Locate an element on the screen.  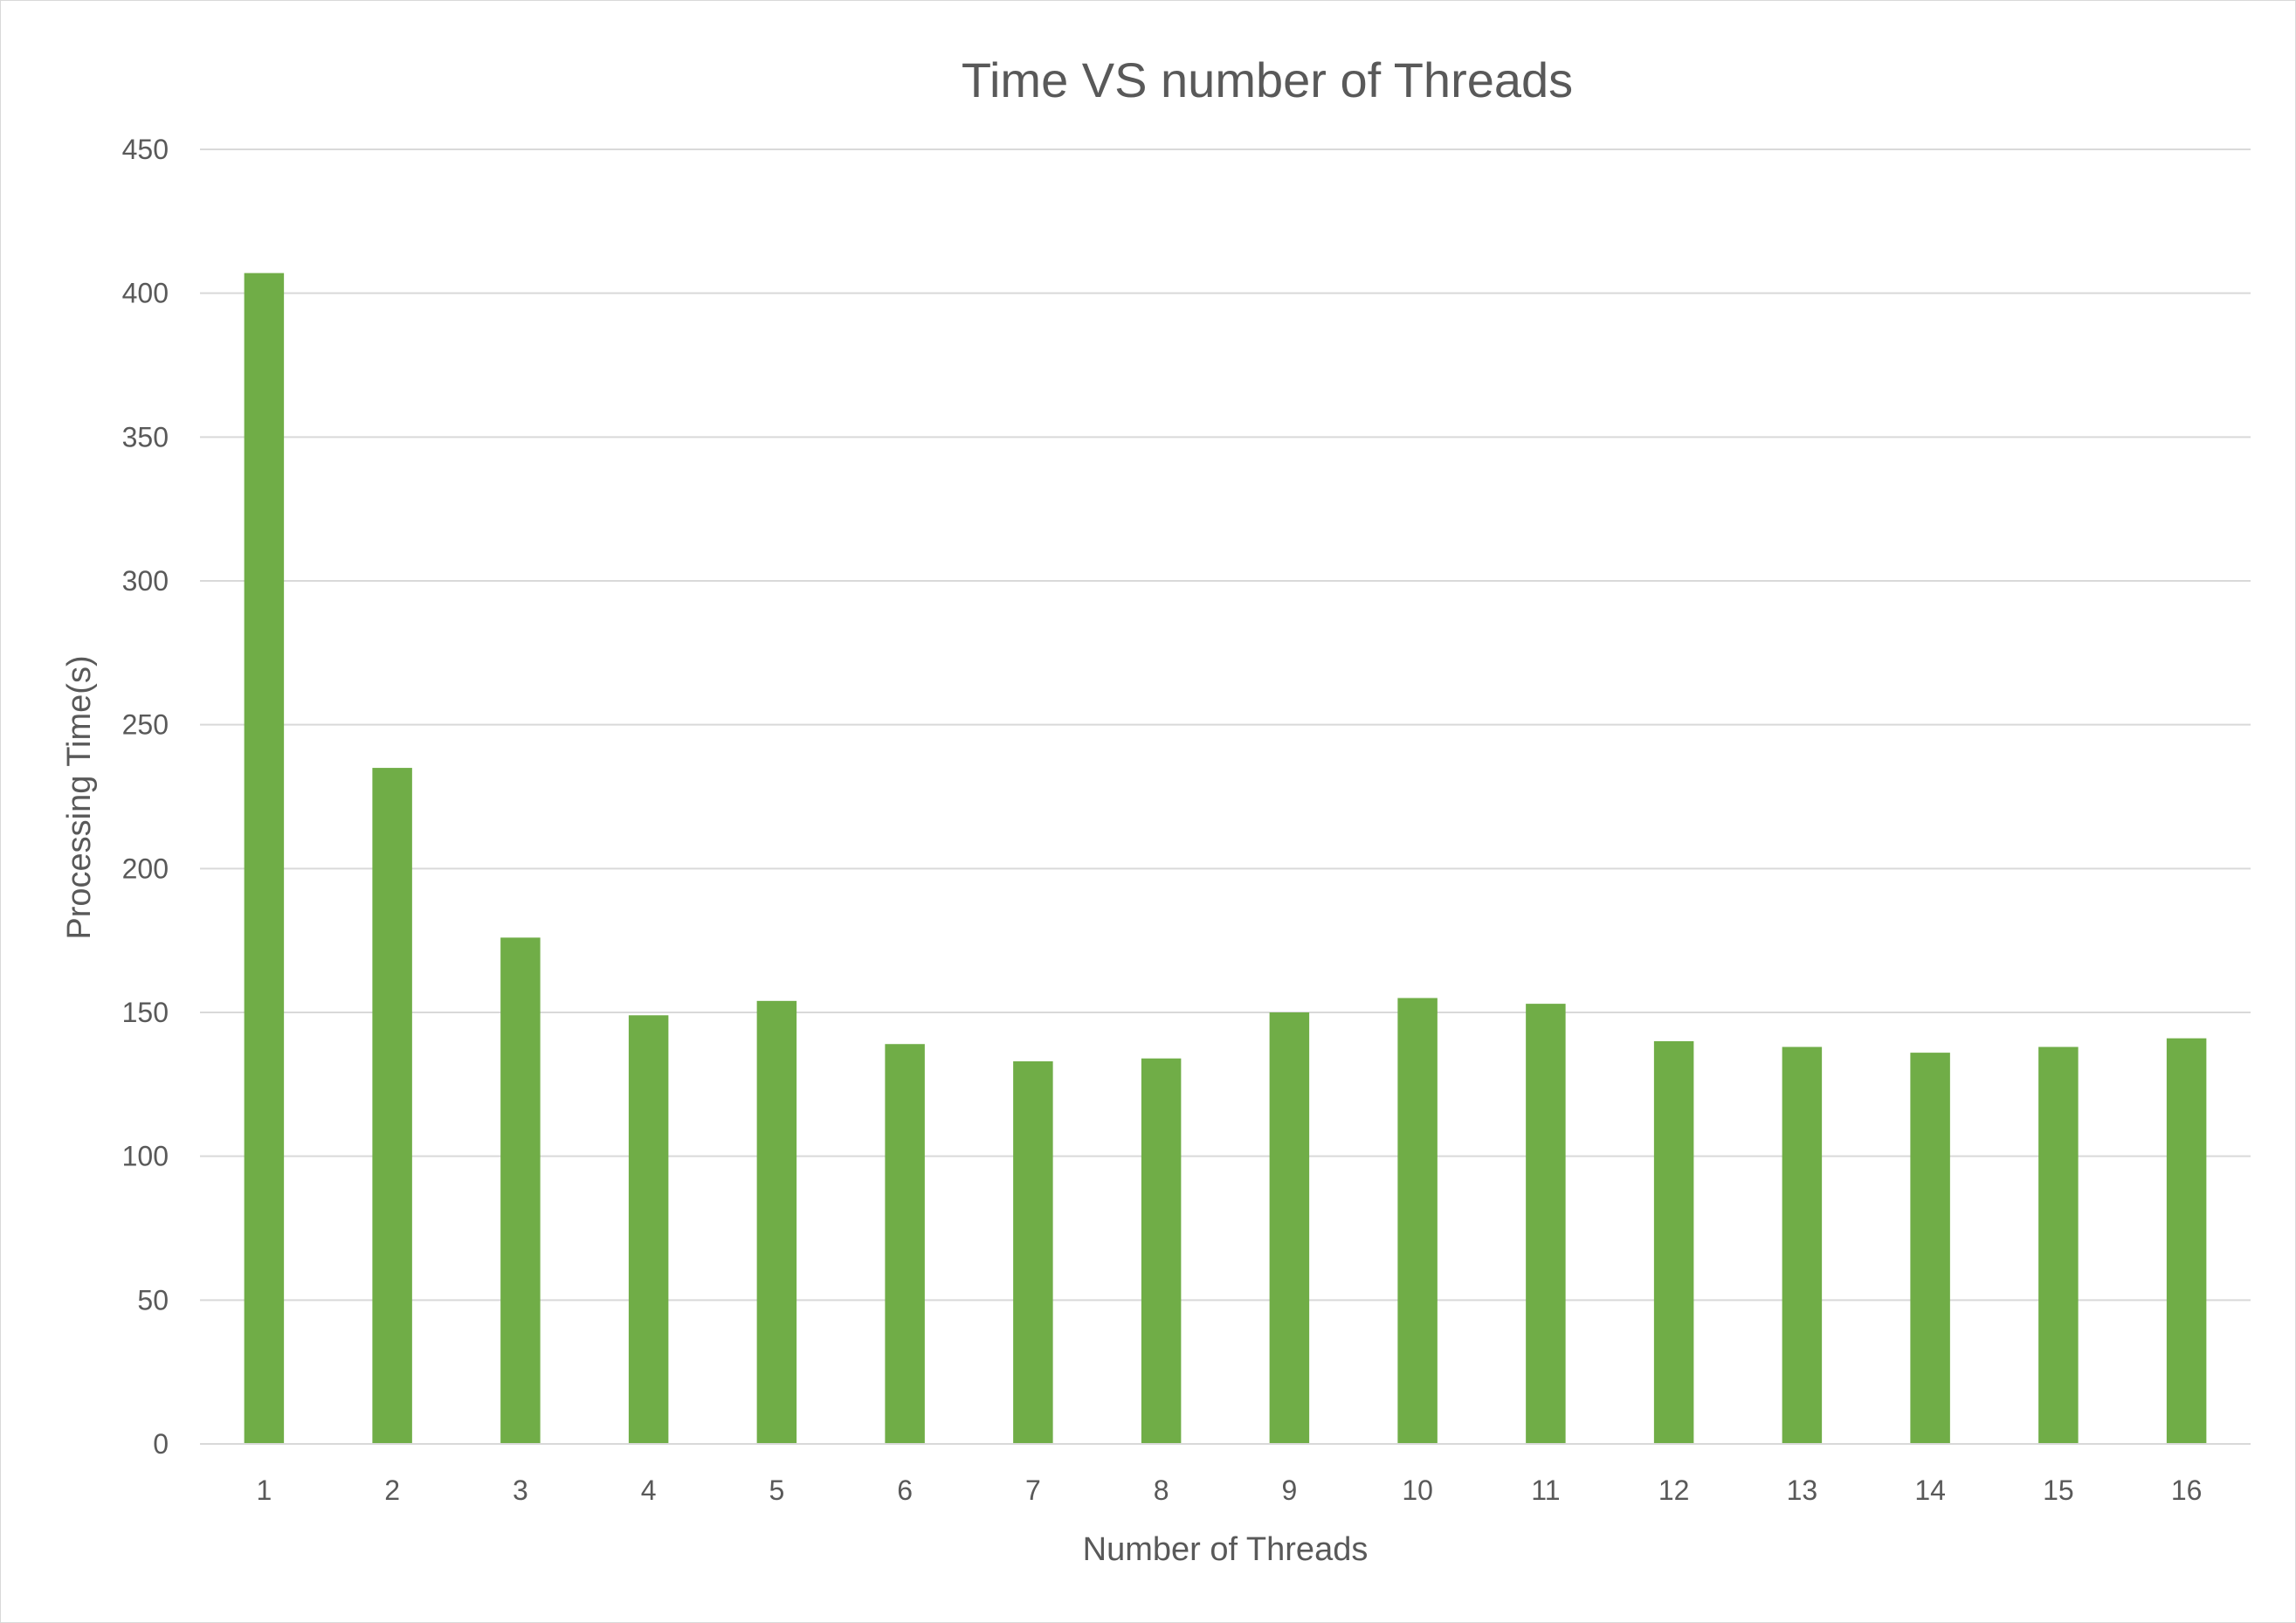
x-tick-label: 12 is located at coordinates (1674, 1490).